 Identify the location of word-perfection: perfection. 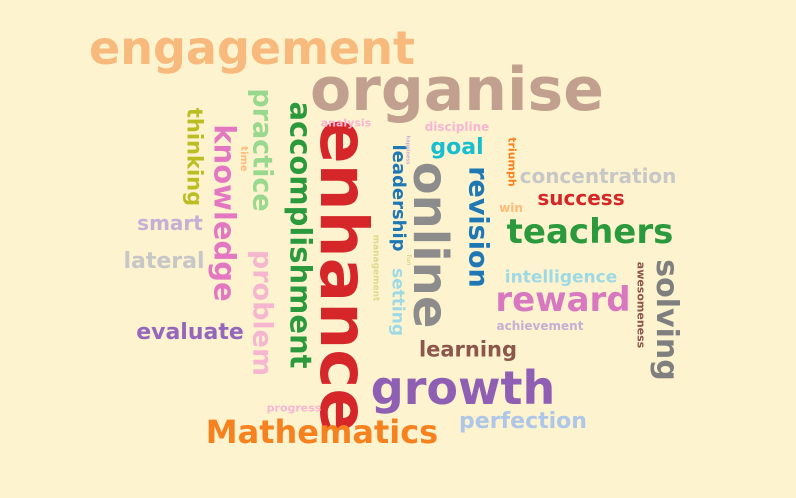
(523, 421).